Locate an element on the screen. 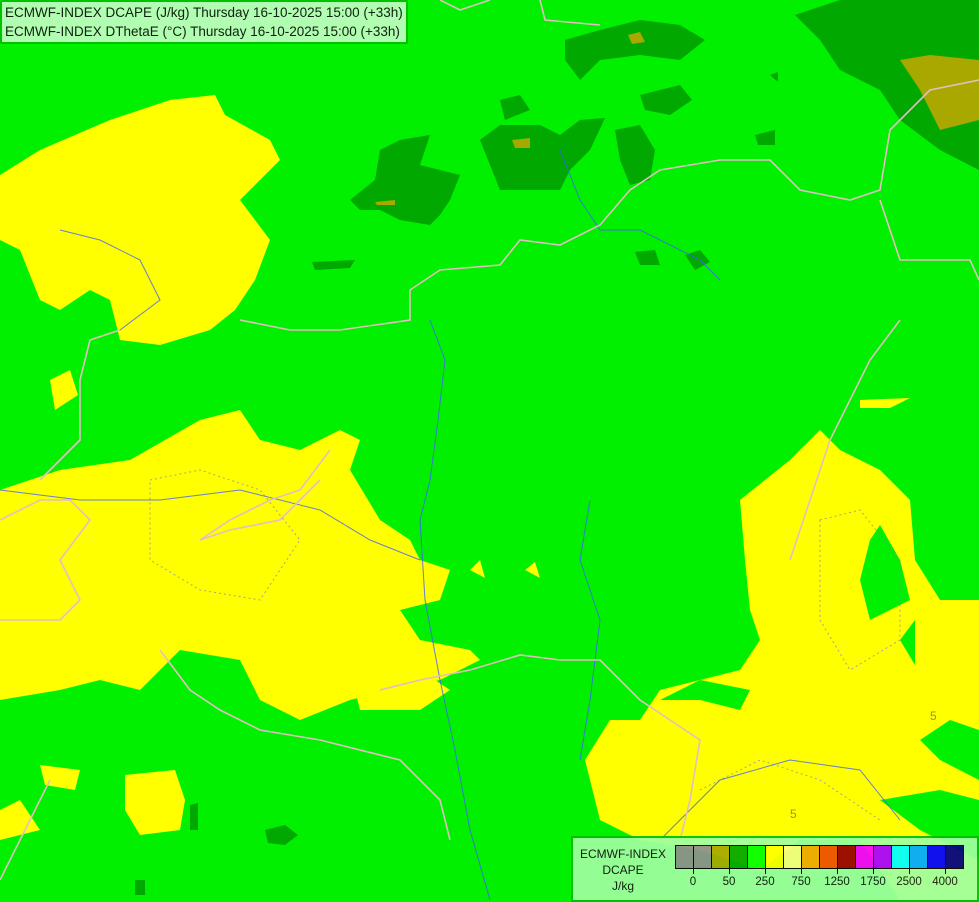  legend-unit: J/kg is located at coordinates (622, 886).